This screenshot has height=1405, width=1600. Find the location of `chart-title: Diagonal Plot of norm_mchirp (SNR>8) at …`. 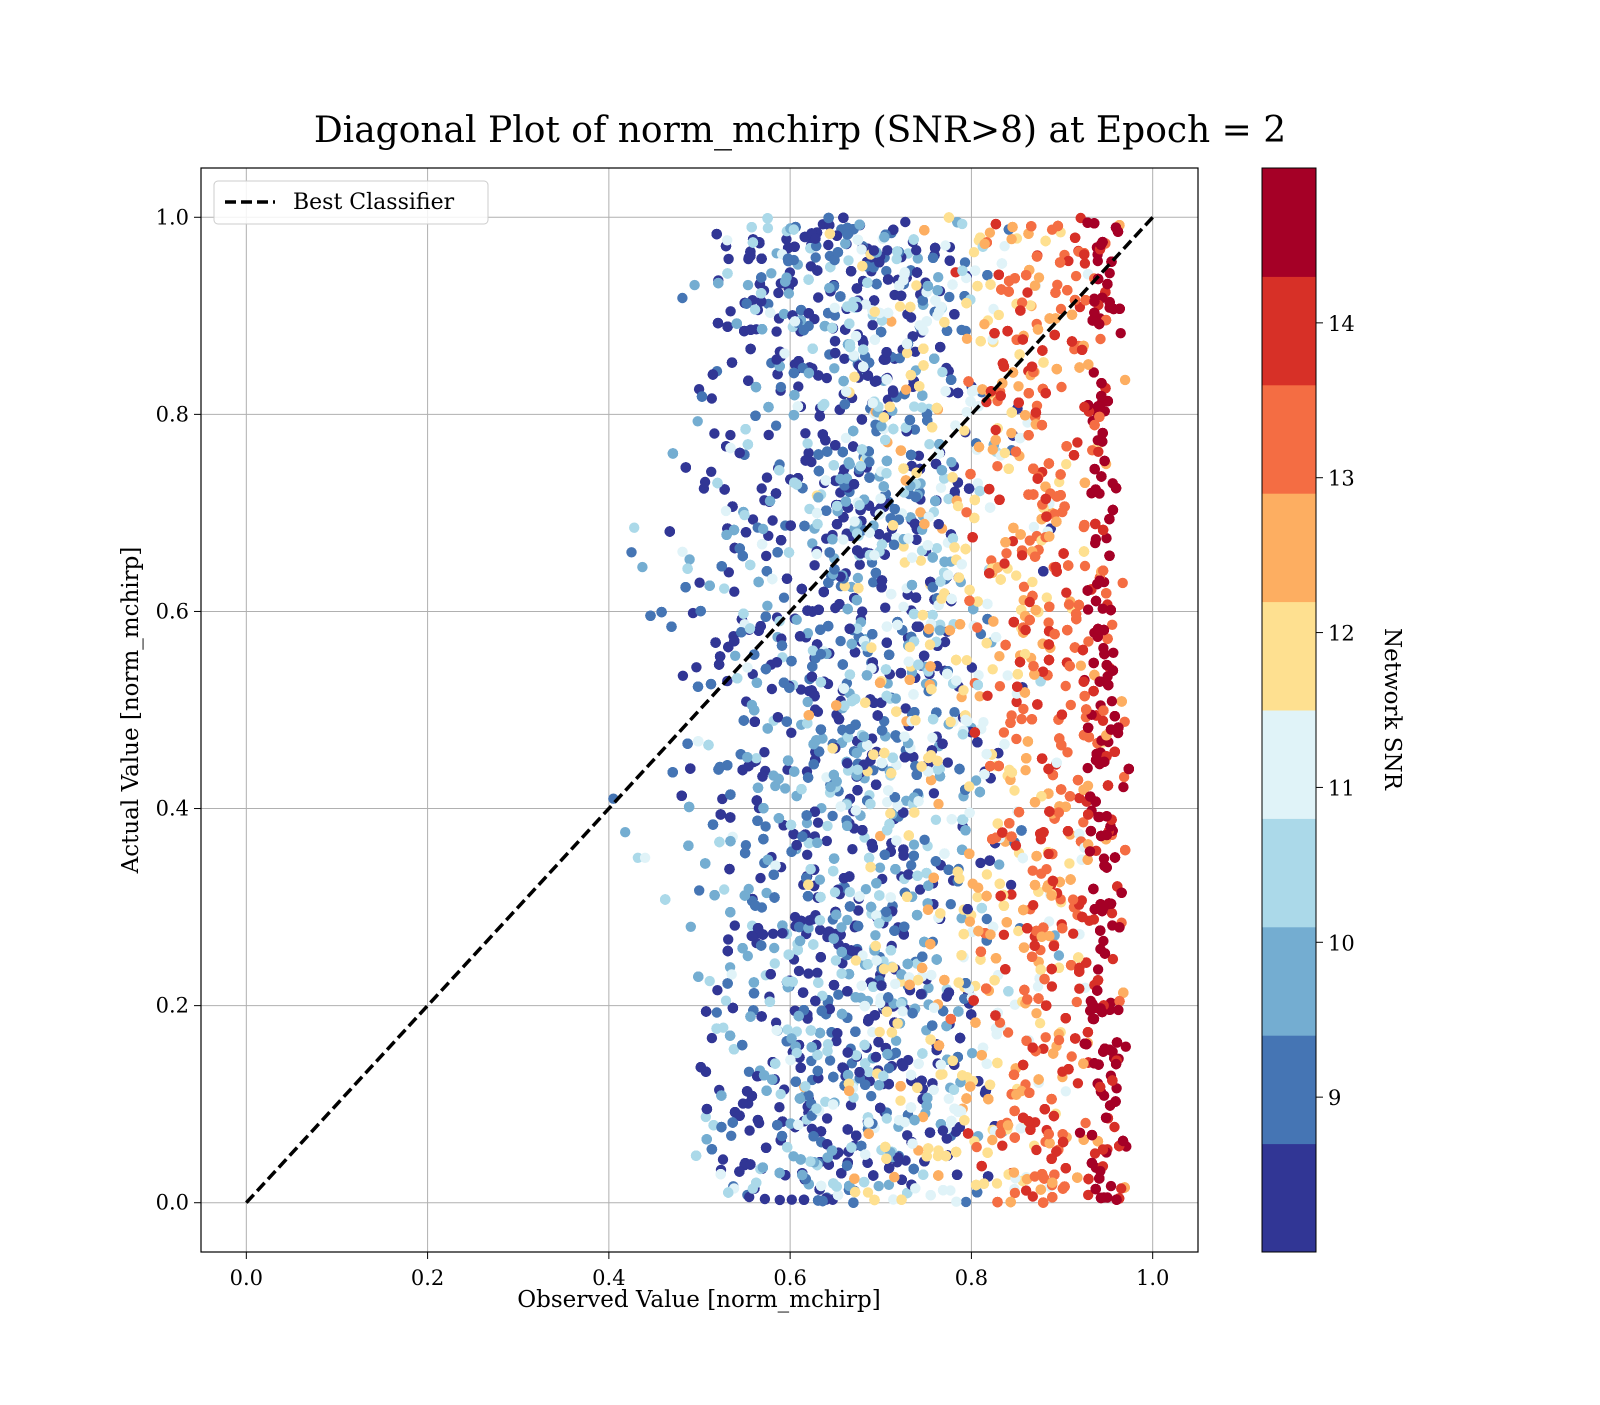

chart-title: Diagonal Plot of norm_mchirp (SNR>8) at … is located at coordinates (800, 130).